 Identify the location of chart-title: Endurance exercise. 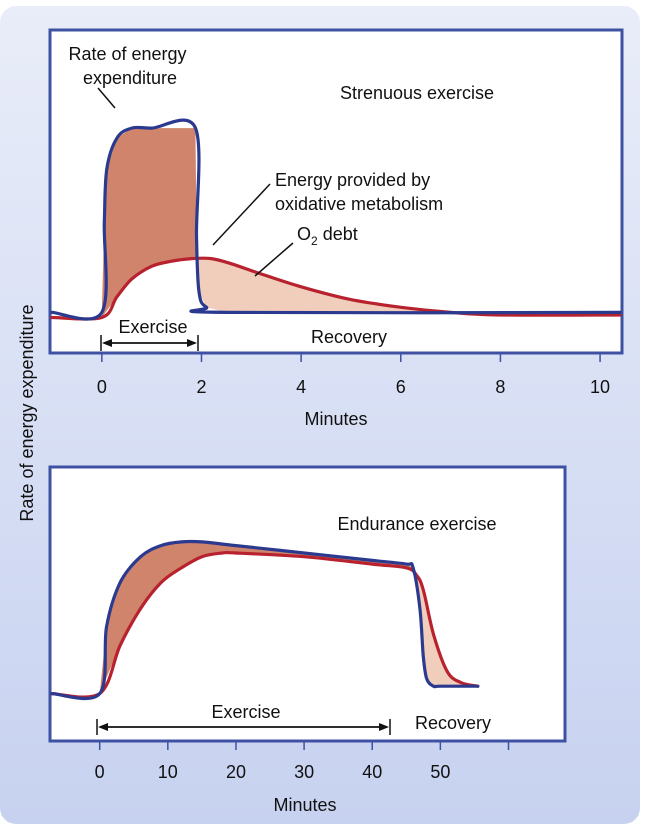
(416, 524).